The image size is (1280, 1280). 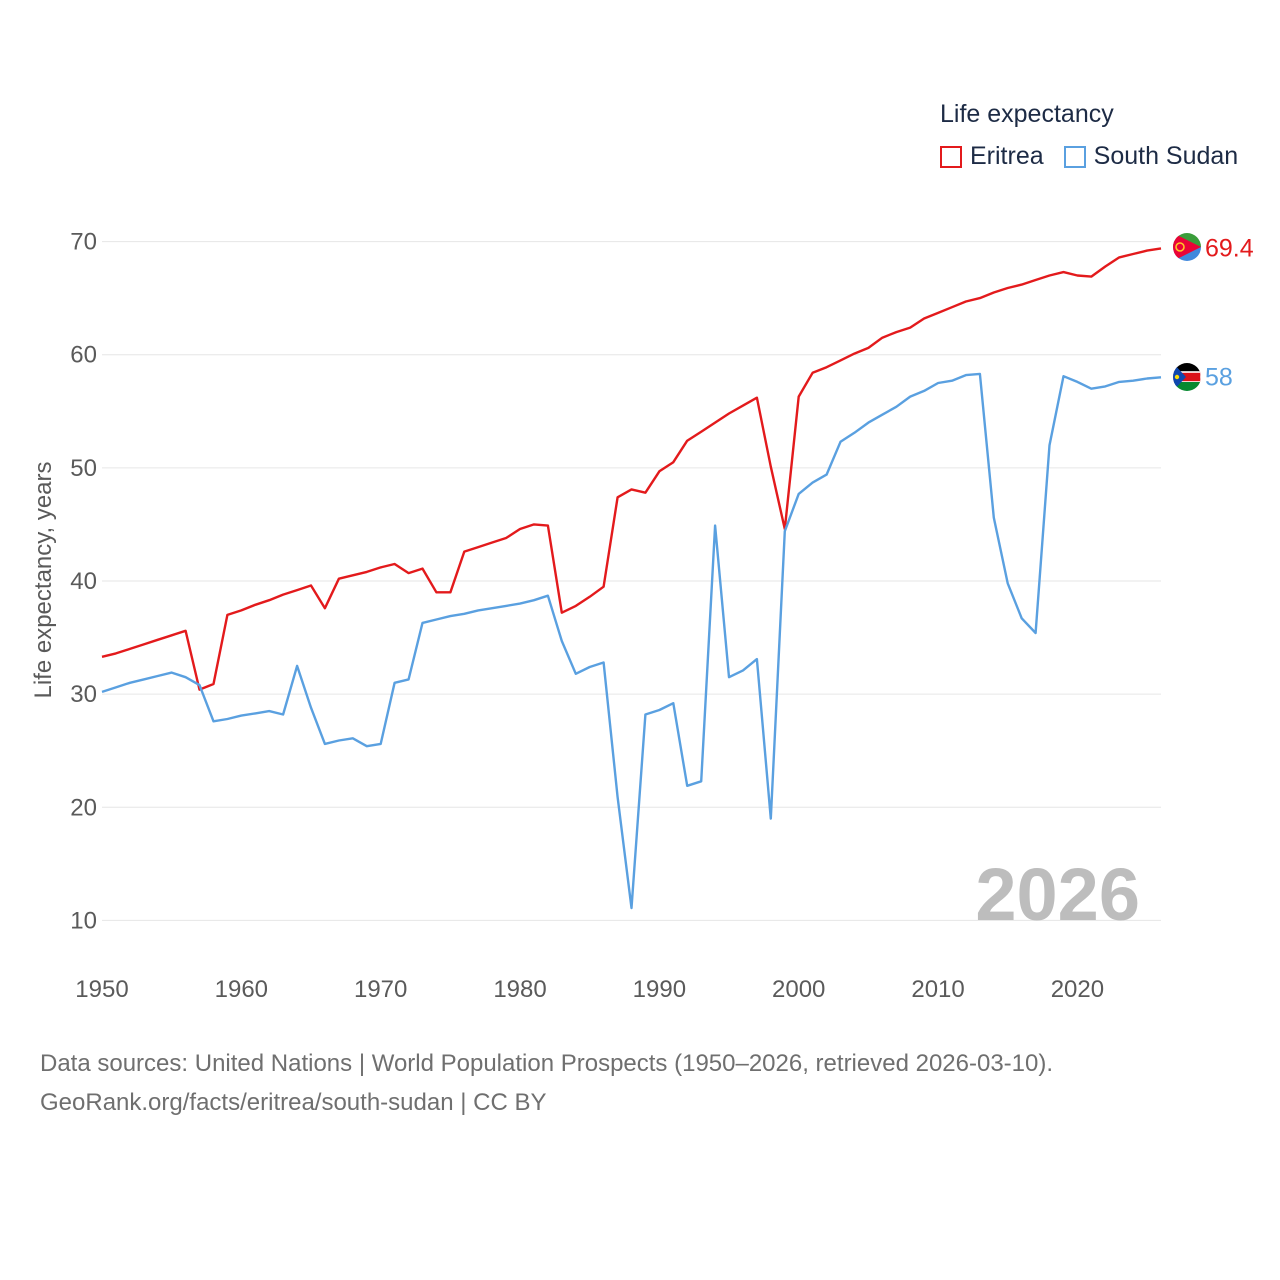 I want to click on legend-label-eritrea: Eritrea, so click(x=1007, y=156).